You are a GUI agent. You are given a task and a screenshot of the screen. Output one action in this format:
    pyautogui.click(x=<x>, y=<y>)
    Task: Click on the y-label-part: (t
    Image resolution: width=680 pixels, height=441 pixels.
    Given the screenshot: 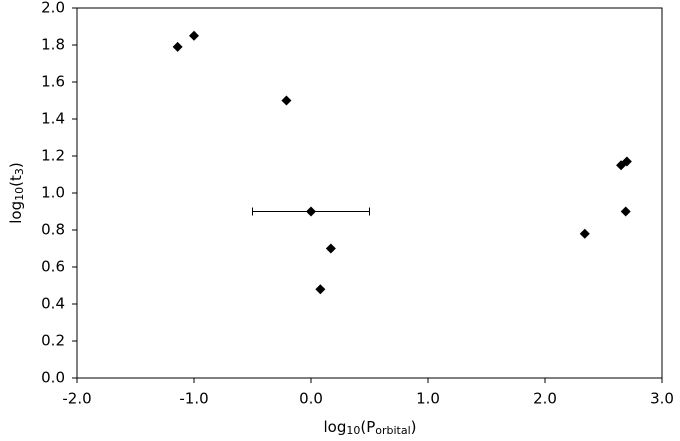 What is the action you would take?
    pyautogui.click(x=16, y=181)
    